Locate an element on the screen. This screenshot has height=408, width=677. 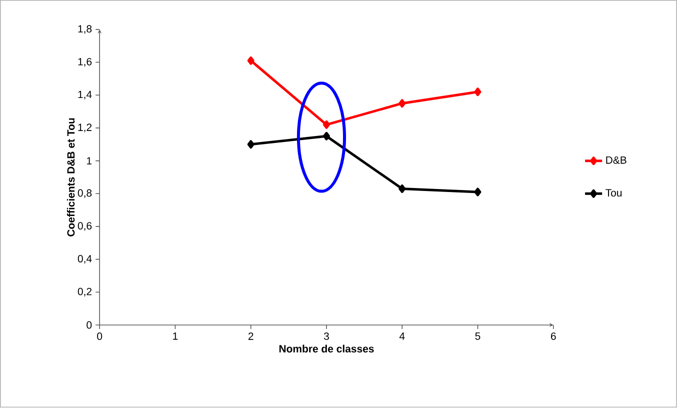
legend-label: Tou is located at coordinates (614, 193).